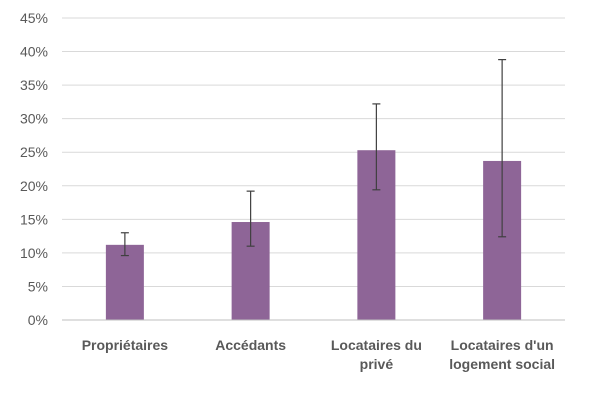 The image size is (600, 407). Describe the element at coordinates (376, 354) in the screenshot. I see `x-category-label: Locataires du privé` at that location.